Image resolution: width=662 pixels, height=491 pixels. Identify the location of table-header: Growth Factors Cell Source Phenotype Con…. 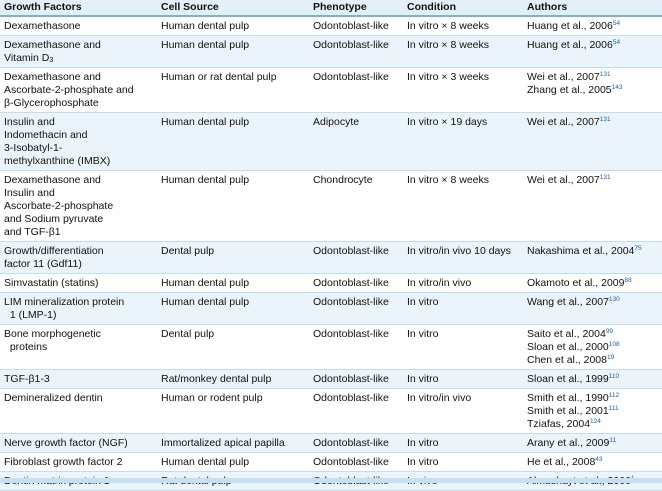
(331, 8).